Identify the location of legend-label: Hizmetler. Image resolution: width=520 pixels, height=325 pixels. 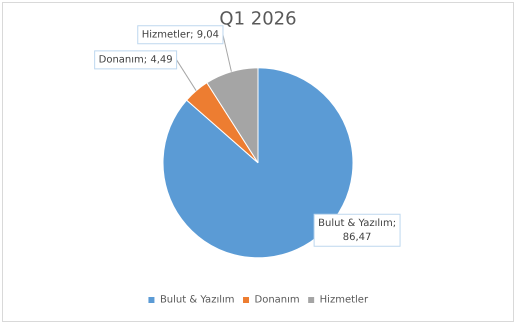
(344, 300).